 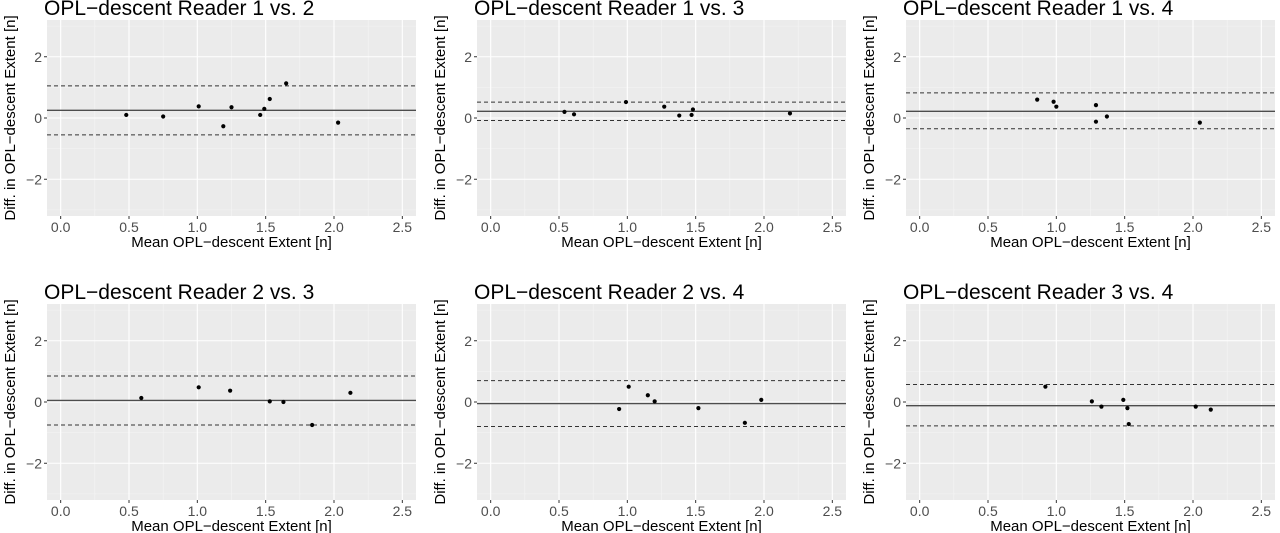 I want to click on panel-title: OPL−descent Reader 1 vs. 4, so click(x=1038, y=10).